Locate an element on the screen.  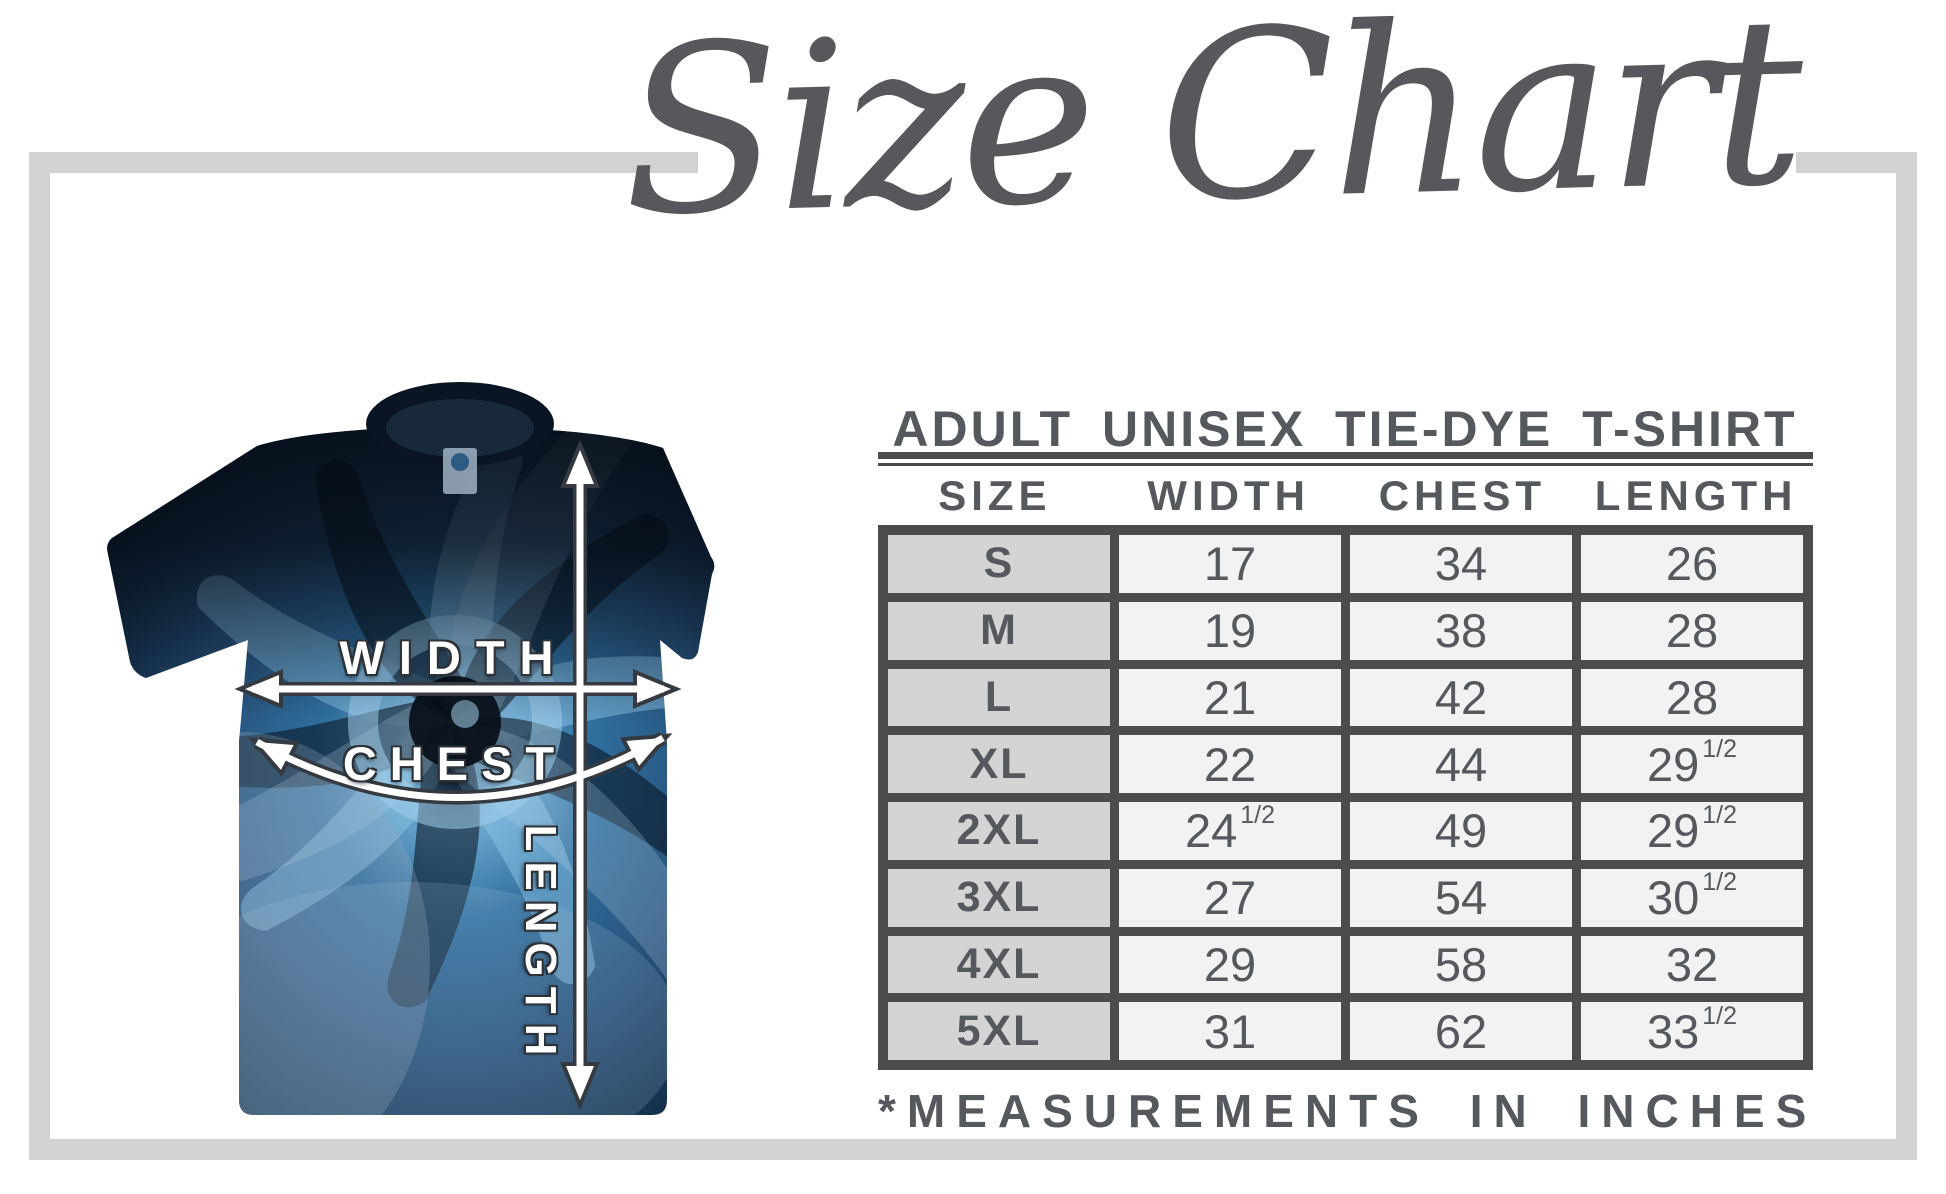
chest-value-cell: 49 is located at coordinates (1461, 831).